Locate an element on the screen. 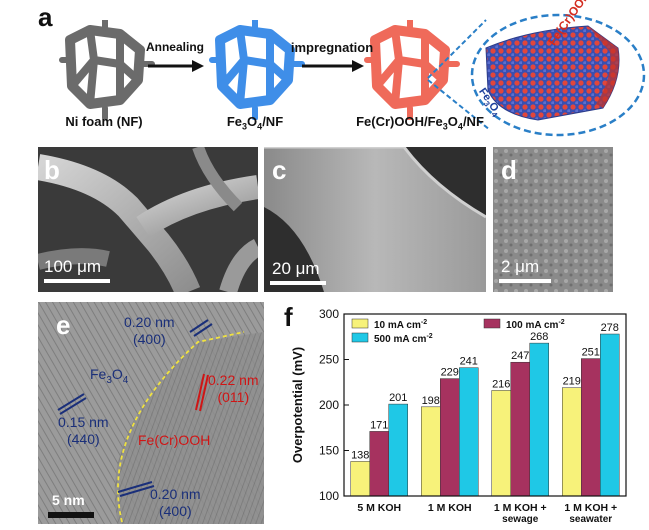 This screenshot has height=530, width=649. y-axis-label: Overpotential (mV) is located at coordinates (297, 405).